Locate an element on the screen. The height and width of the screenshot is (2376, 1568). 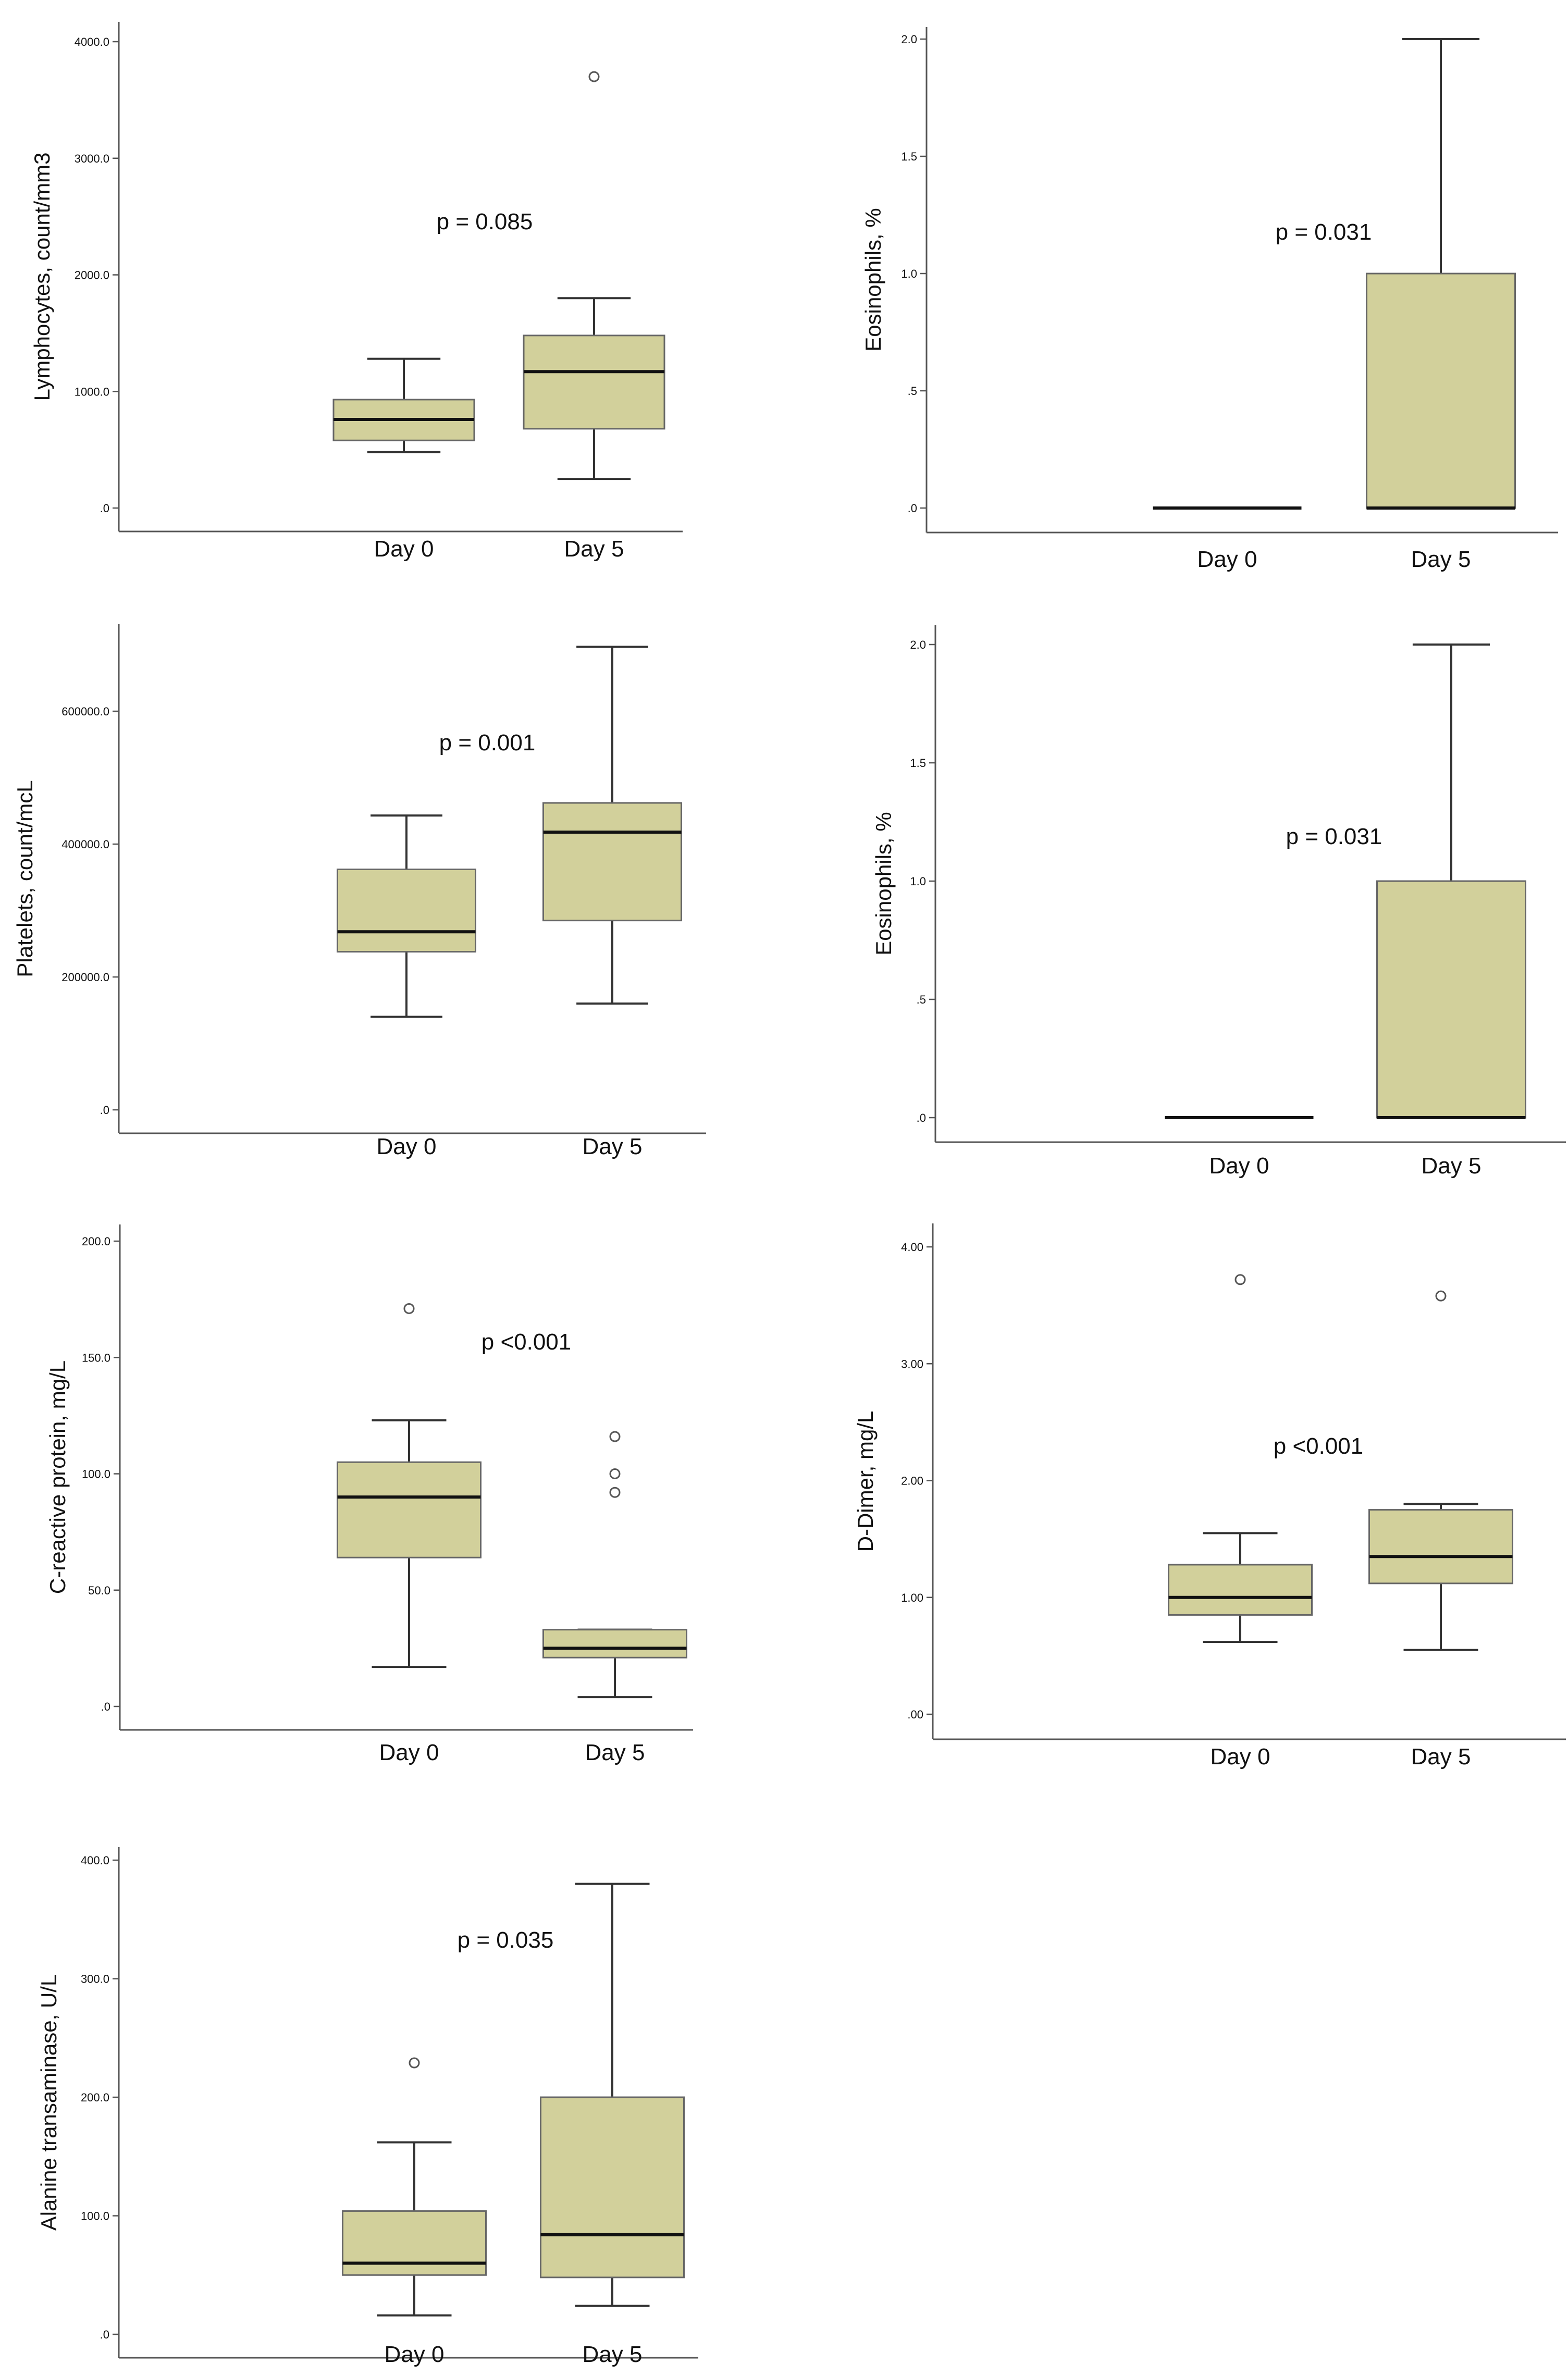
p-value-label: p = 0.085 is located at coordinates (485, 221).